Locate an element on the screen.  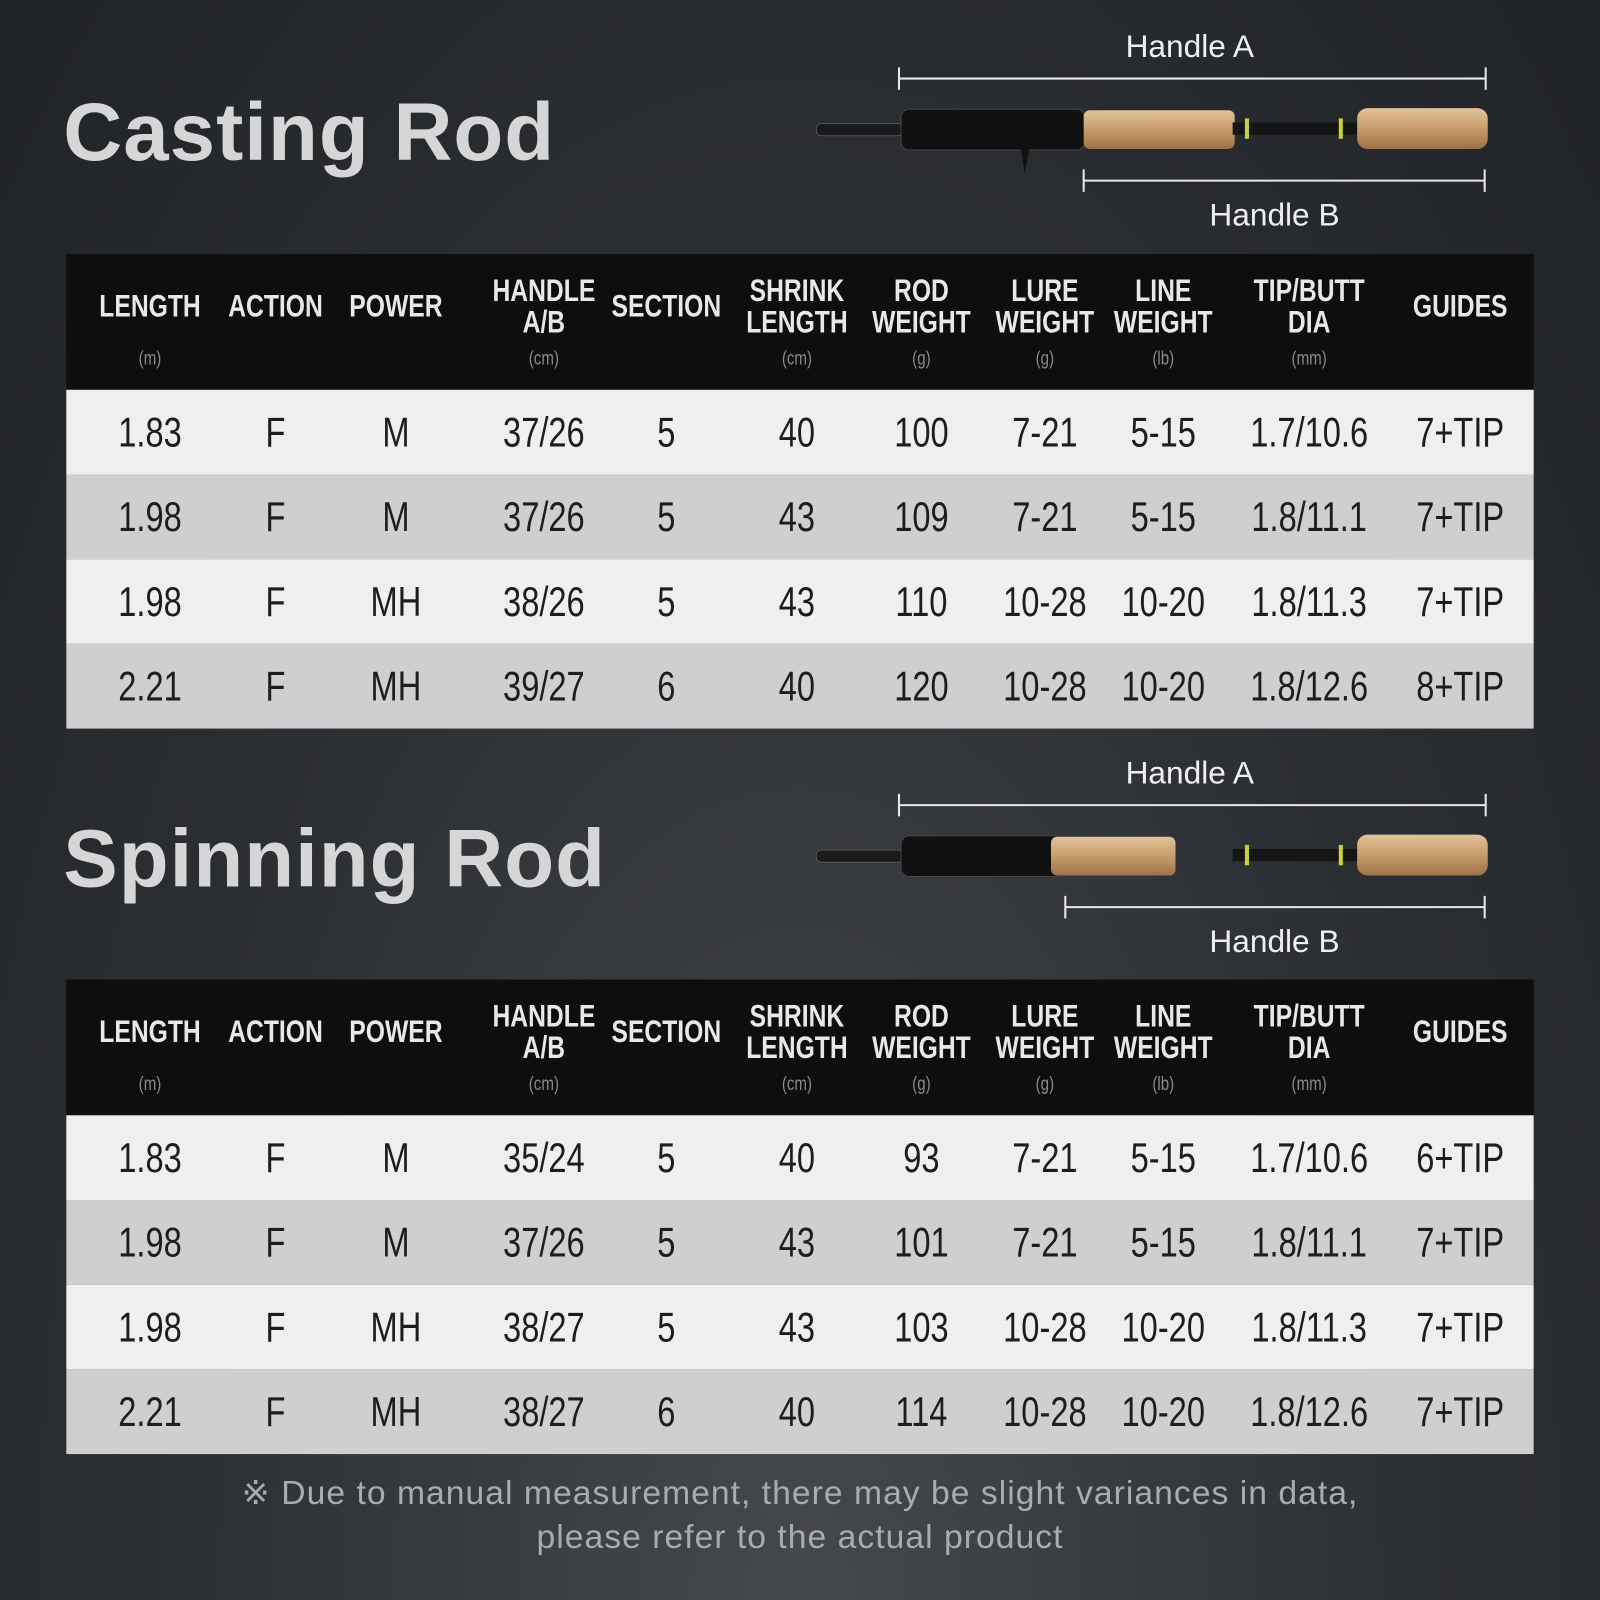
header-label: SHRINK is located at coordinates (797, 290).